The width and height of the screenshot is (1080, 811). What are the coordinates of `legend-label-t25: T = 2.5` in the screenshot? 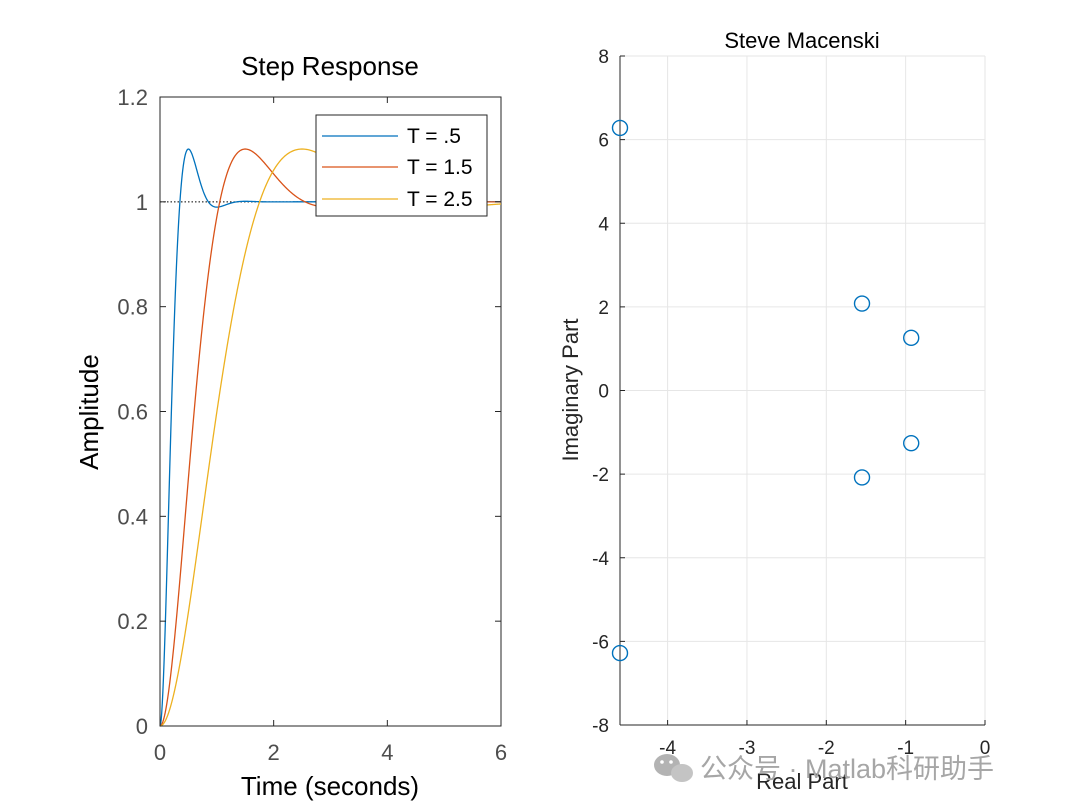 It's located at (440, 199).